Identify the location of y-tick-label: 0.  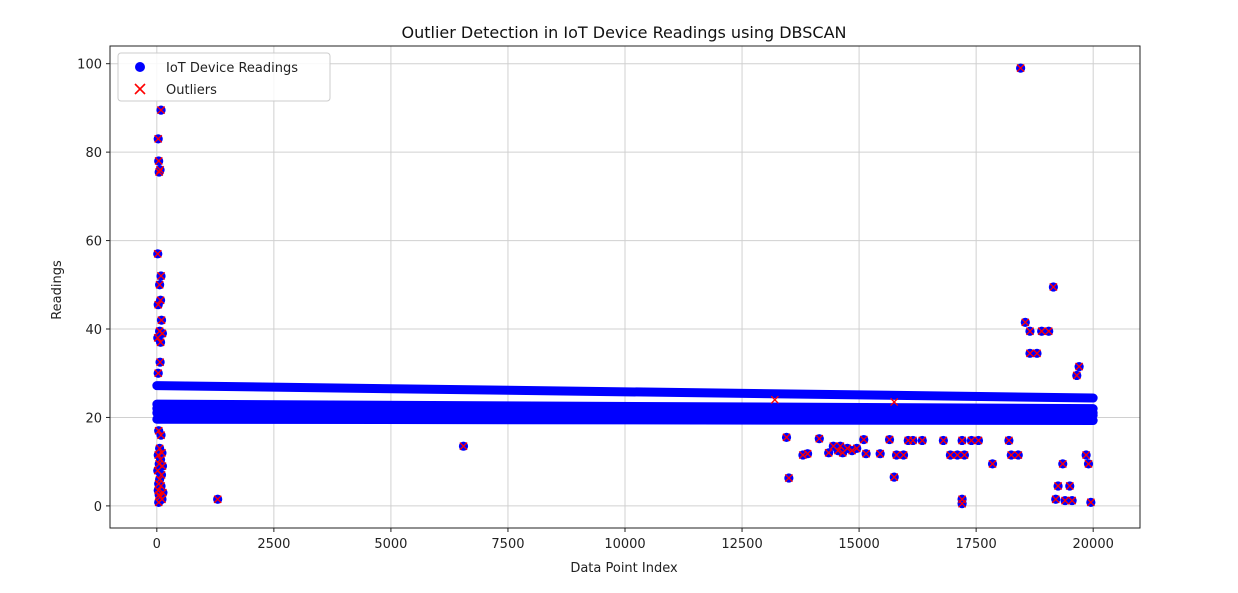
(98, 507).